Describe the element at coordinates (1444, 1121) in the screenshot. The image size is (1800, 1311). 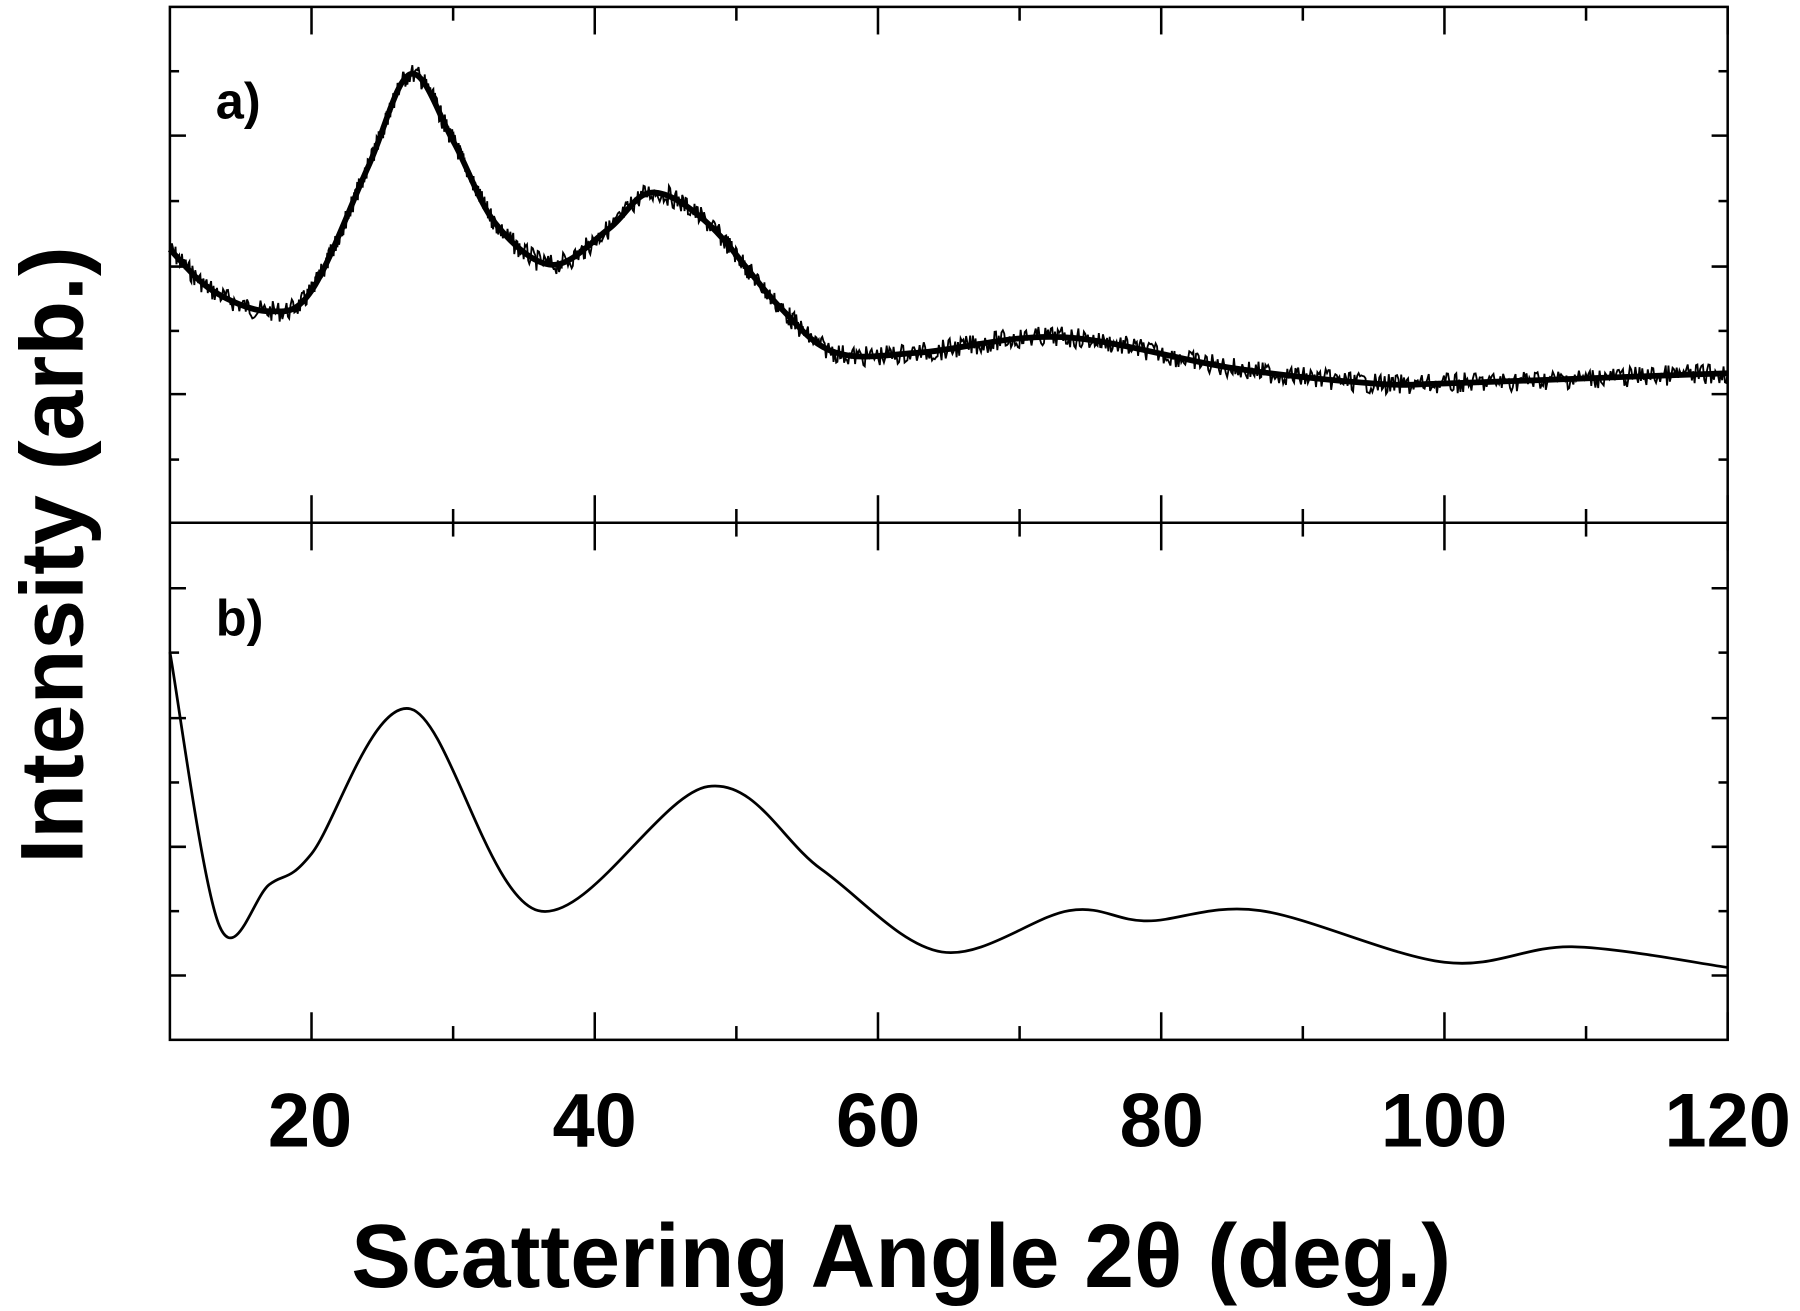
I see `x-tick-label-100: 100` at that location.